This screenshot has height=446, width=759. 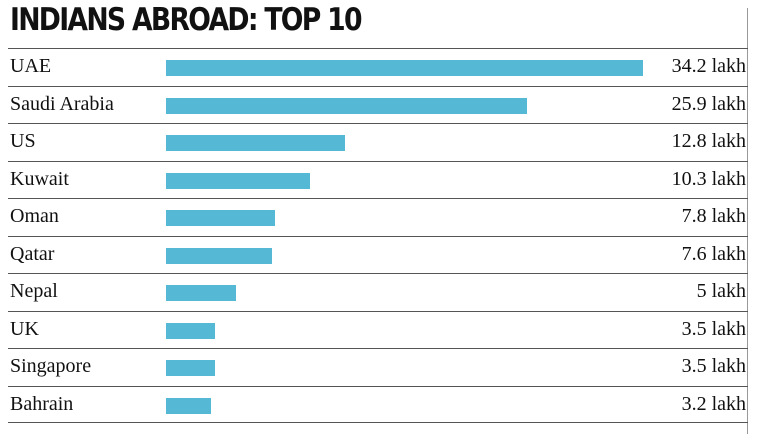 What do you see at coordinates (32, 253) in the screenshot?
I see `category-label: Qatar` at bounding box center [32, 253].